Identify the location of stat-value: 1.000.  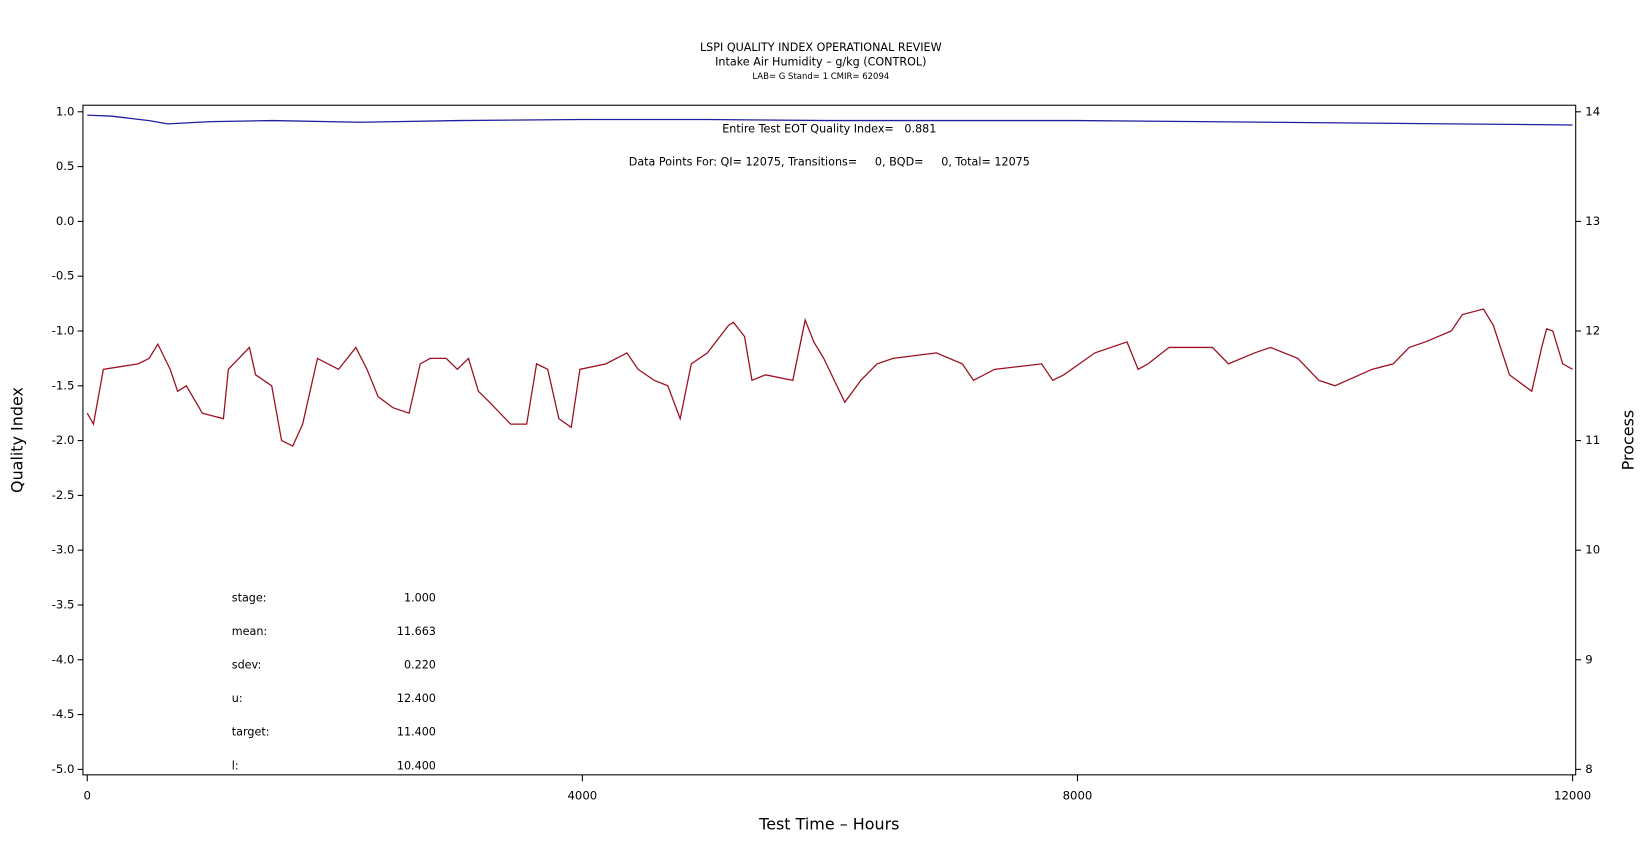
(420, 597).